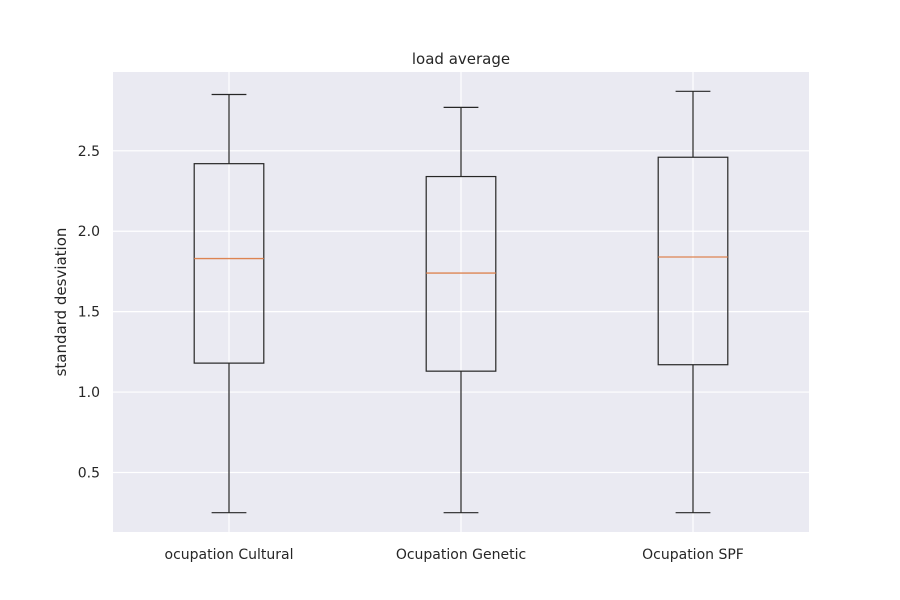  Describe the element at coordinates (461, 555) in the screenshot. I see `x-tick-label: Ocupation Genetic` at that location.